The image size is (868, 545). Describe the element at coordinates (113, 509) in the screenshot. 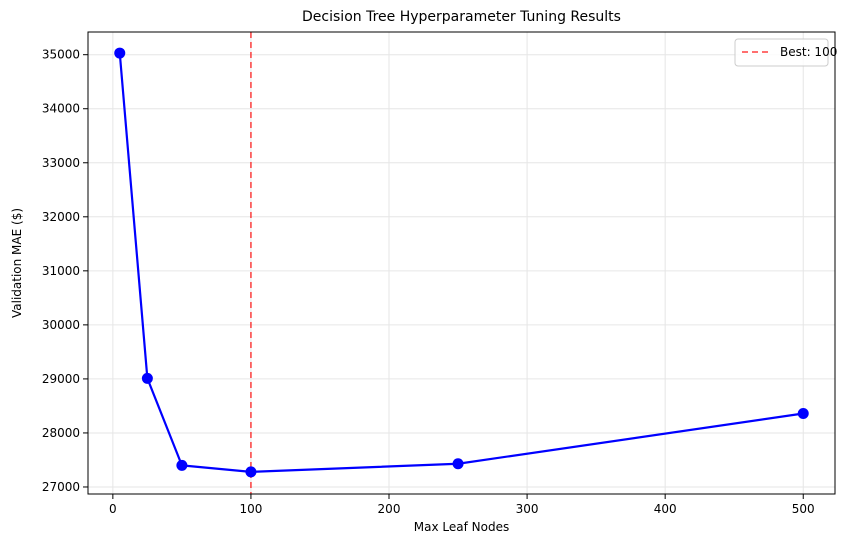

I see `x-tick-label: 0` at that location.